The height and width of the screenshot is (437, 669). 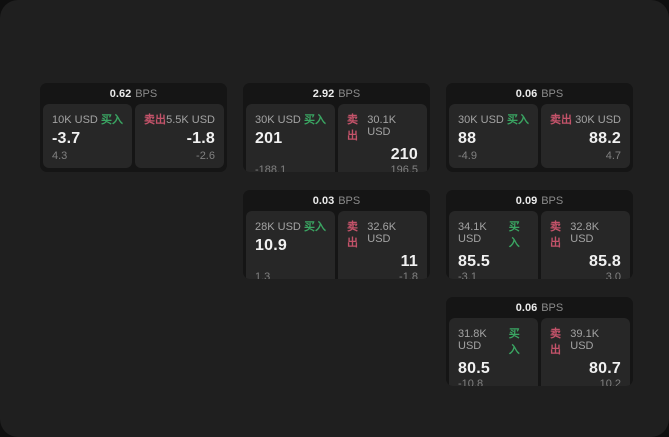 I want to click on sell-delta-value: -2.6, so click(x=205, y=156).